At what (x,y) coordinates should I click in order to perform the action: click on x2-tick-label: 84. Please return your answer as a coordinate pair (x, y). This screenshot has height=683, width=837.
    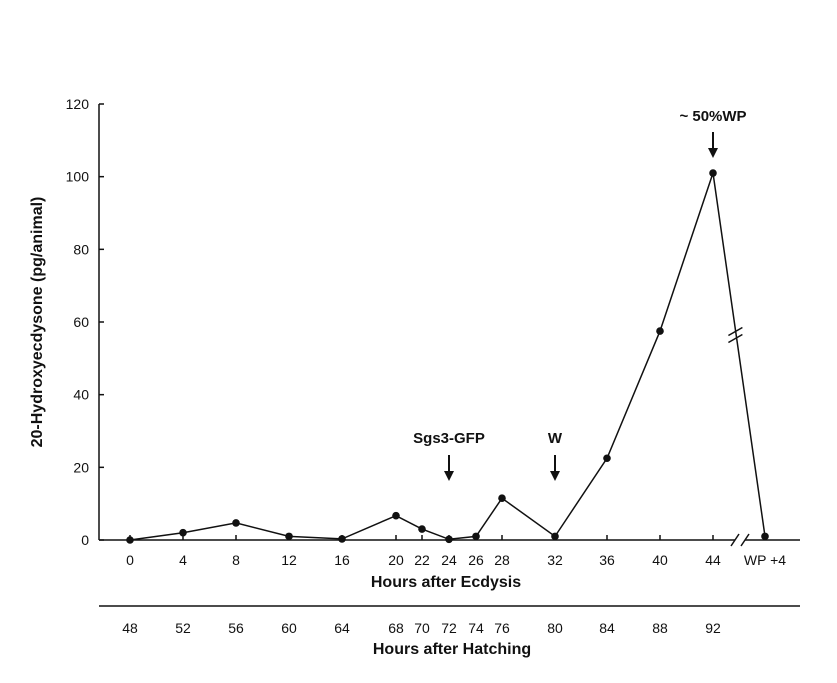
    Looking at the image, I should click on (607, 628).